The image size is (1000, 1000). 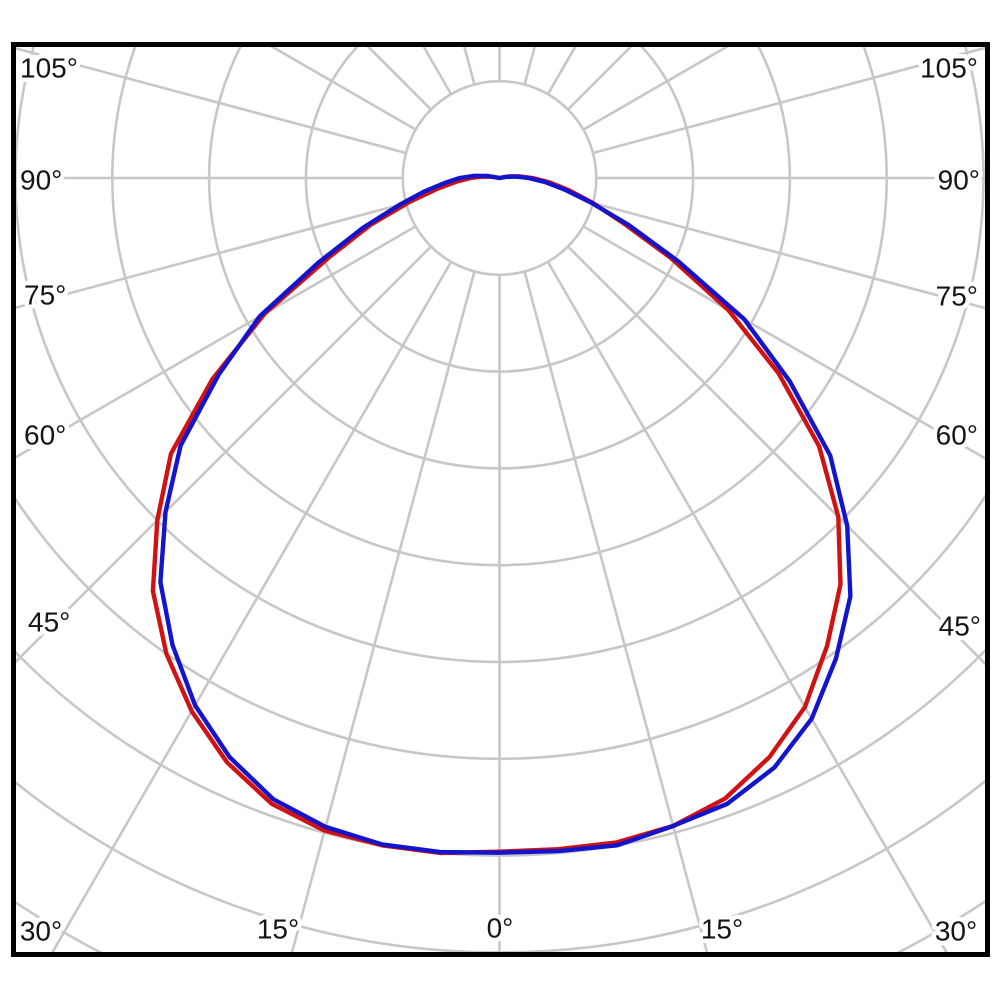 I want to click on angle-label: 0°, so click(x=500, y=928).